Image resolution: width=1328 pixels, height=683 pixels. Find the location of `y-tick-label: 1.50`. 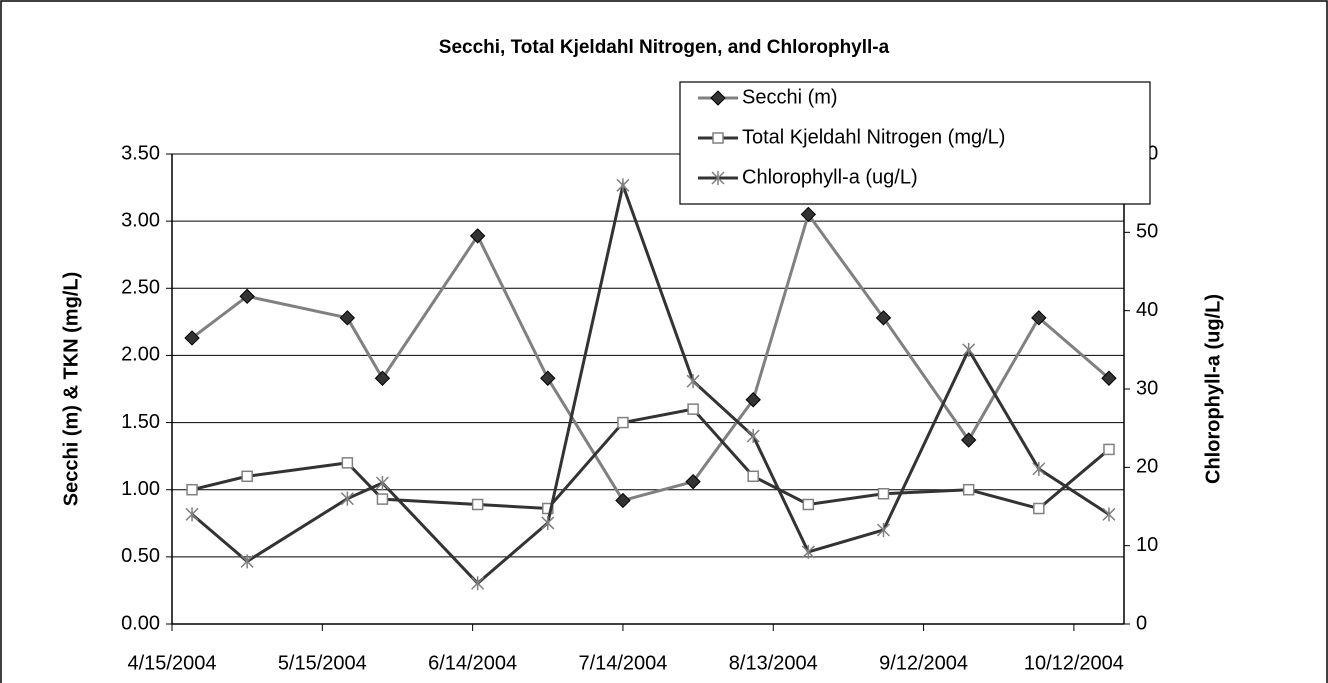

y-tick-label: 1.50 is located at coordinates (140, 422).